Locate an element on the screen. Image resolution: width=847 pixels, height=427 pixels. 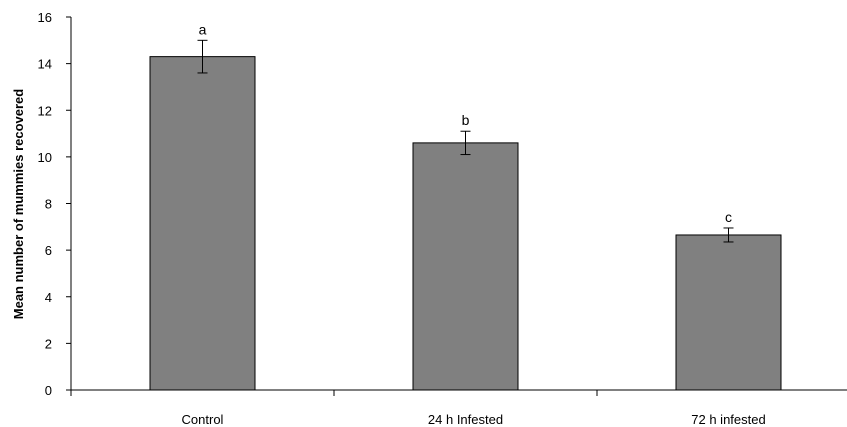
x-tick-label: 72 h infested is located at coordinates (728, 419).